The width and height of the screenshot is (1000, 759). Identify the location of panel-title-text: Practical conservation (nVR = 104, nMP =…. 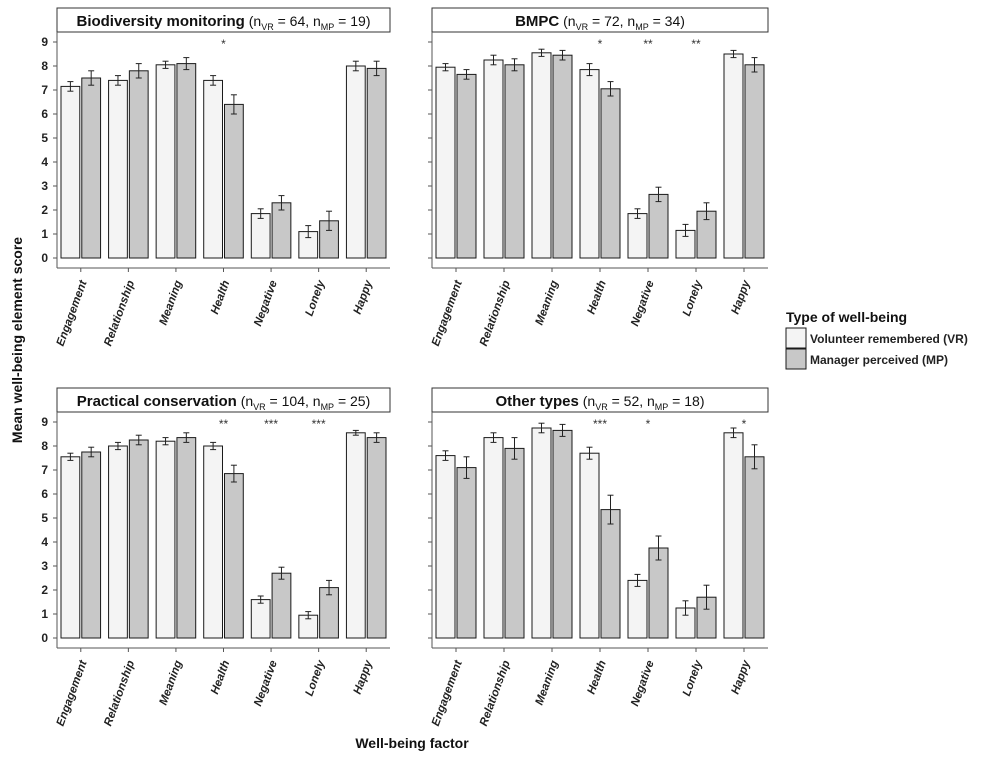
(224, 402).